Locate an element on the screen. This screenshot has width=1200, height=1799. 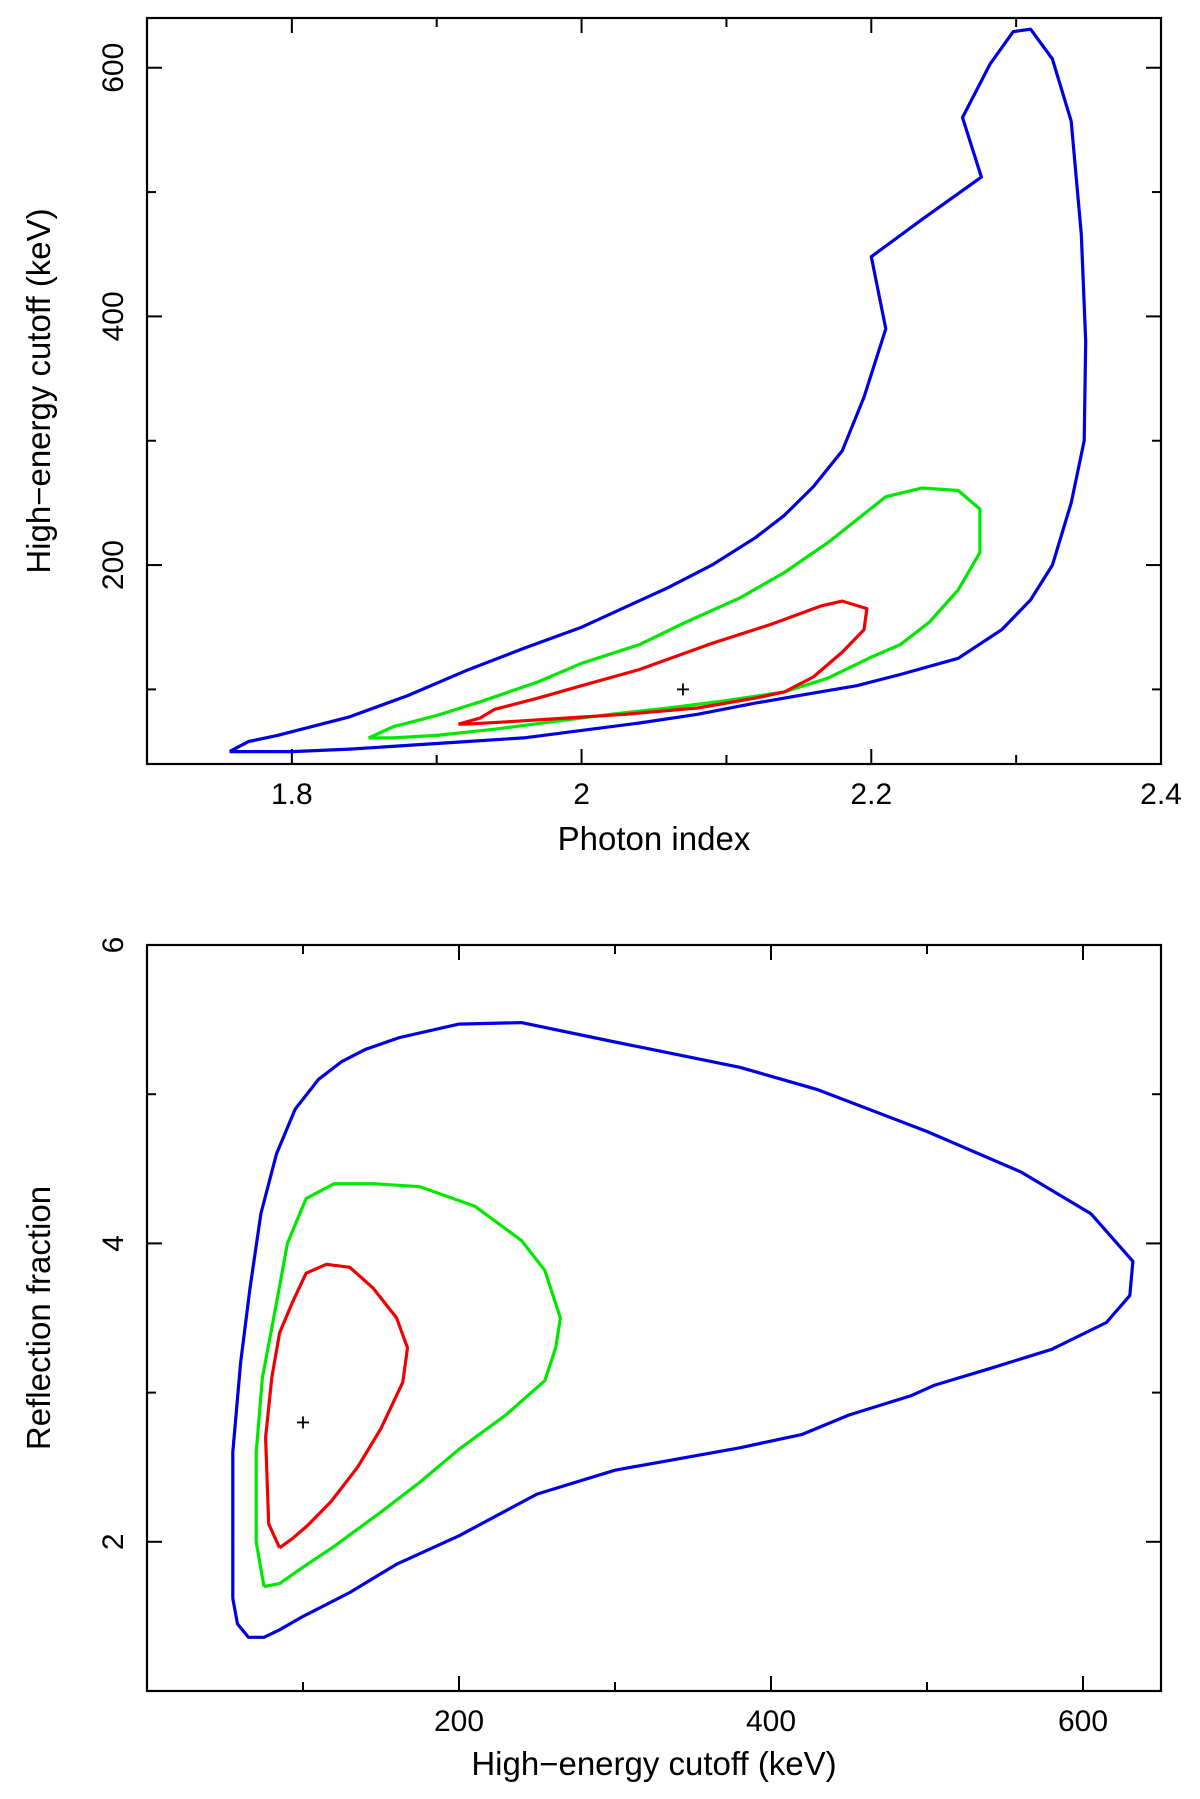
bottom-y-tick-label: 4 is located at coordinates (113, 1243).